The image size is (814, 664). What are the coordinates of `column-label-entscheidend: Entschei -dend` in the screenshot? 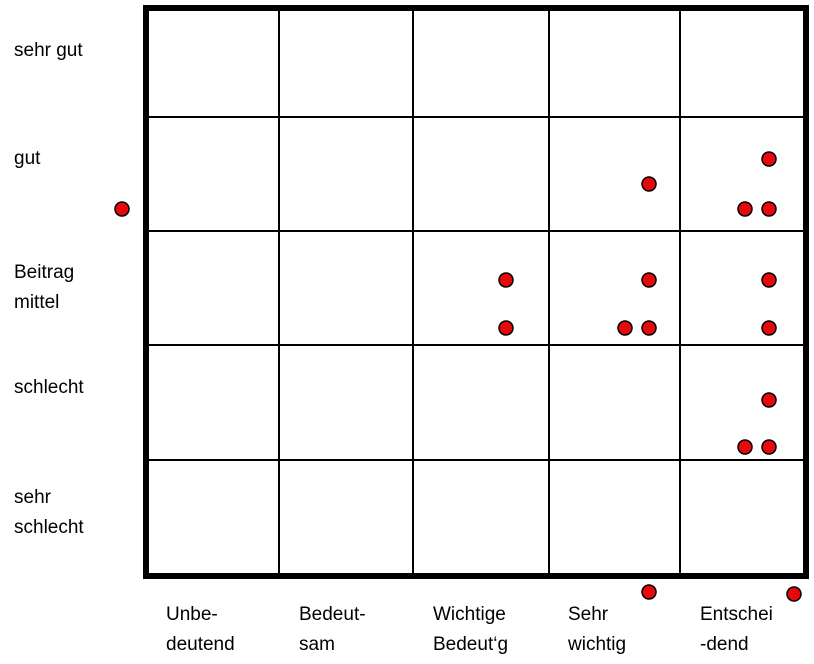 It's located at (736, 630).